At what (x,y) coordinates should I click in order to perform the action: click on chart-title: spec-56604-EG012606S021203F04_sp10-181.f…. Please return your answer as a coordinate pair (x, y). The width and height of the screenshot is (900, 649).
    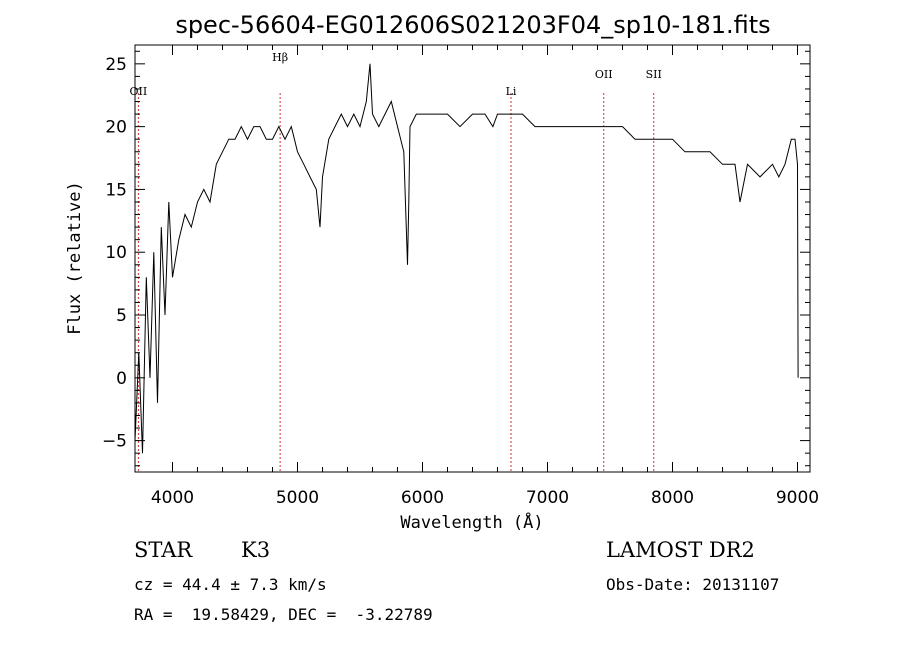
    Looking at the image, I should click on (472, 25).